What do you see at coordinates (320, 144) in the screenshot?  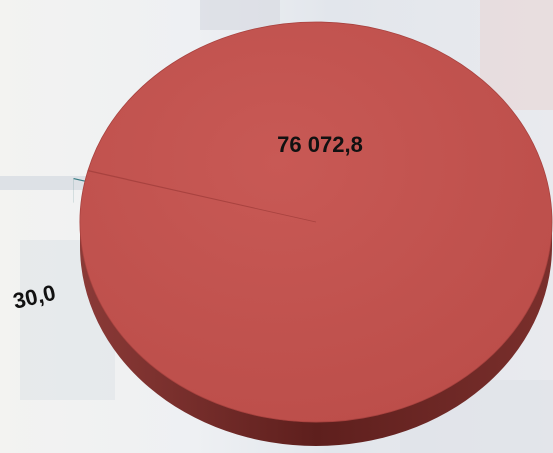 I see `data-label-slice-1: 76 072,8` at bounding box center [320, 144].